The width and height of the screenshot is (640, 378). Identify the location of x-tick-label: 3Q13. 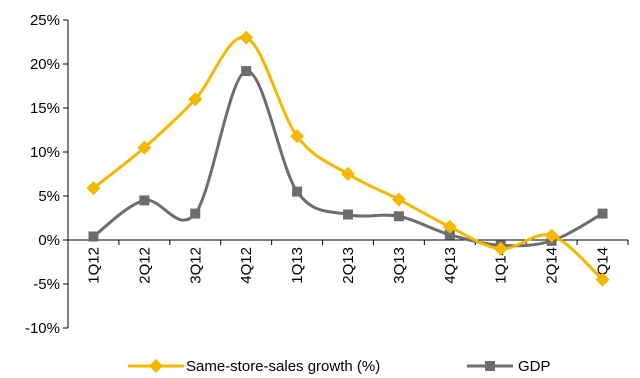
(399, 265).